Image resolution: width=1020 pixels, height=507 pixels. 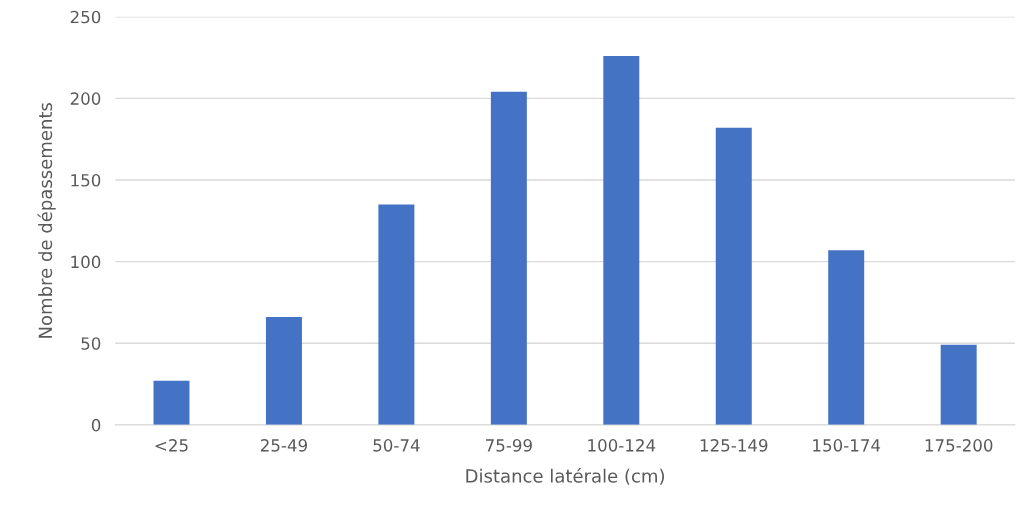 I want to click on x-tick-label: <25, so click(x=171, y=445).